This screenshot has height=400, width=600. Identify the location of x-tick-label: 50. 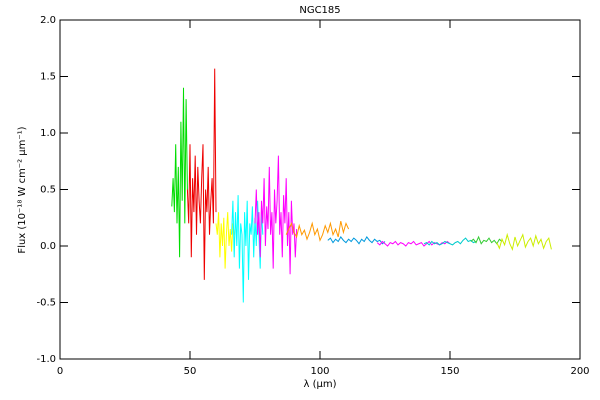
(190, 371).